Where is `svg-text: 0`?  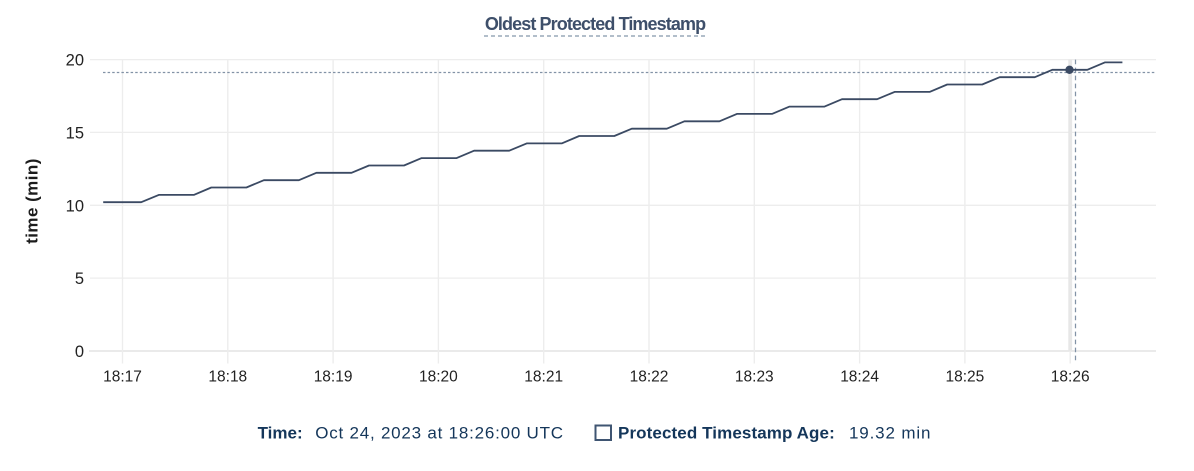
svg-text: 0 is located at coordinates (79, 352).